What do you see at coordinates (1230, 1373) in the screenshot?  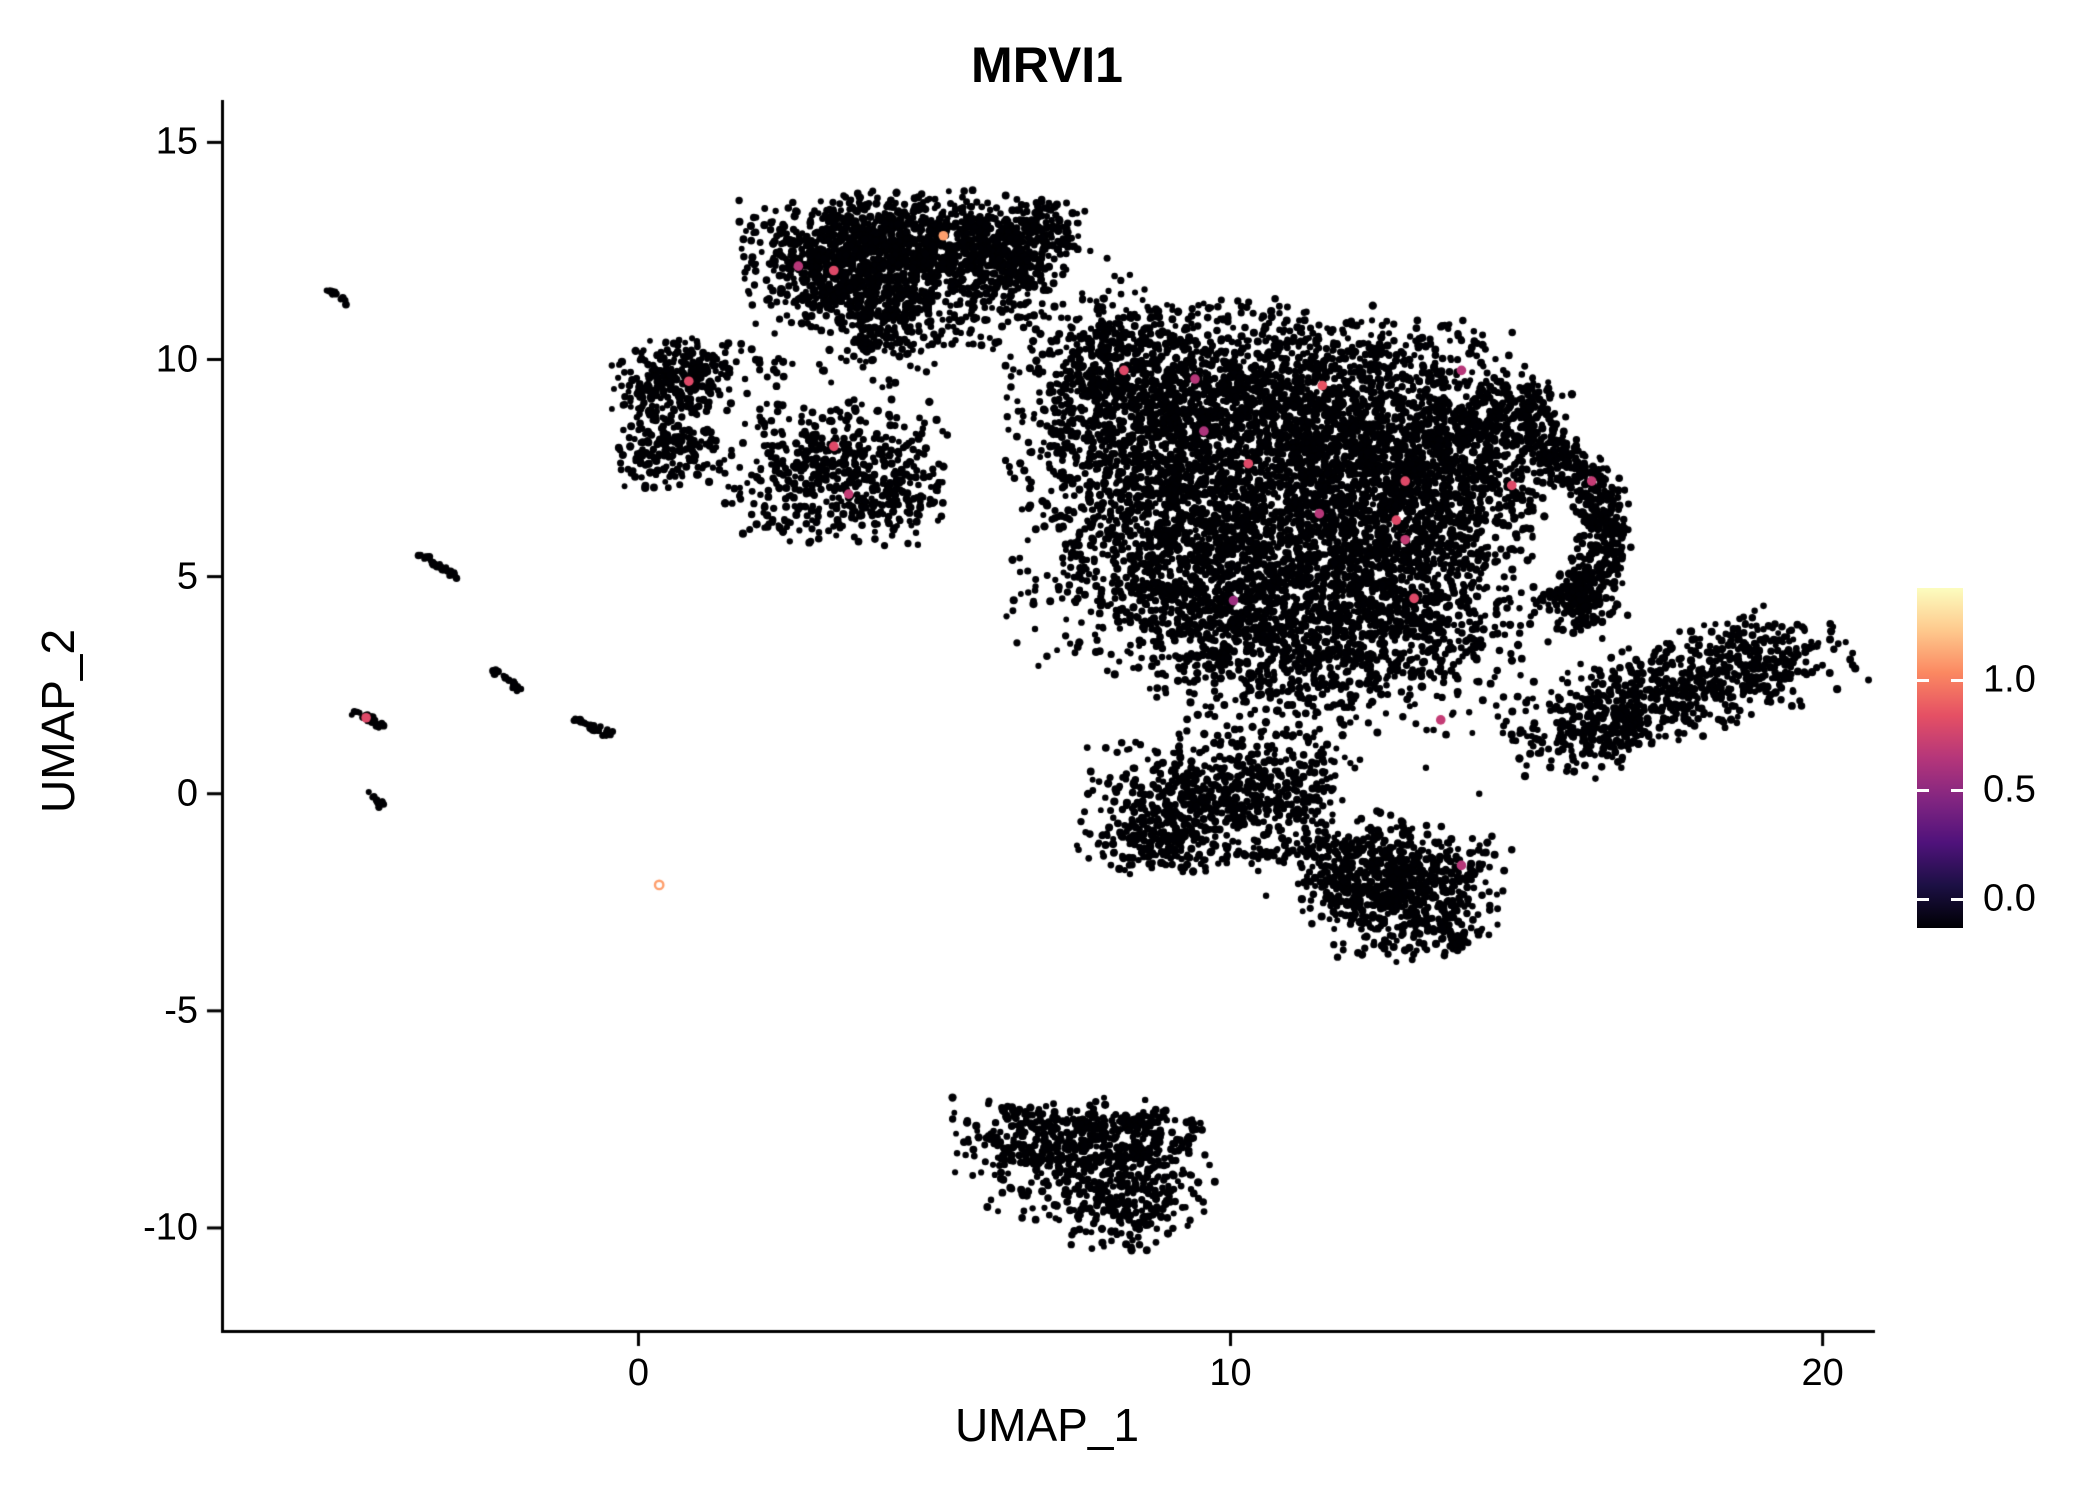 I see `x-tick-label: 10` at bounding box center [1230, 1373].